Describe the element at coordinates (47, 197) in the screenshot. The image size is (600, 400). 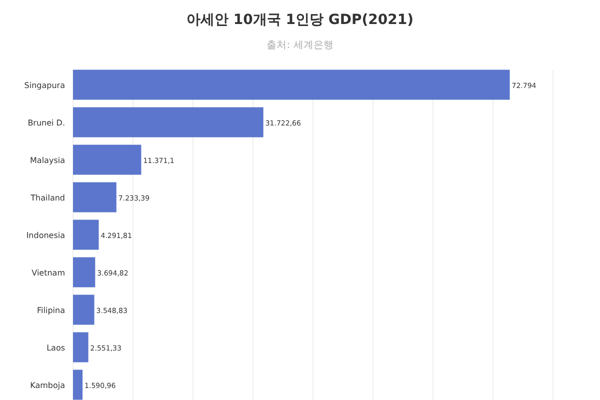
I see `y-tick-label: Thailand` at that location.